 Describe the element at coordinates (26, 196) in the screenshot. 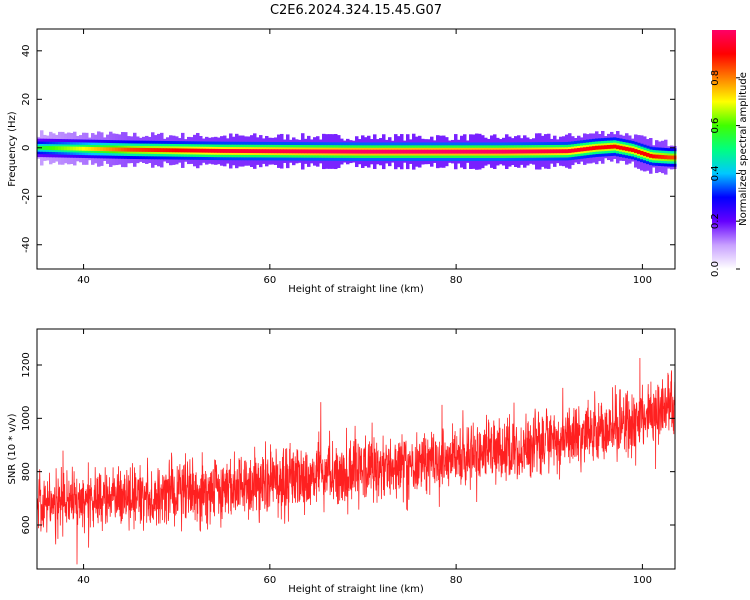

I see `spectrogram-y-tick-label: -20` at that location.